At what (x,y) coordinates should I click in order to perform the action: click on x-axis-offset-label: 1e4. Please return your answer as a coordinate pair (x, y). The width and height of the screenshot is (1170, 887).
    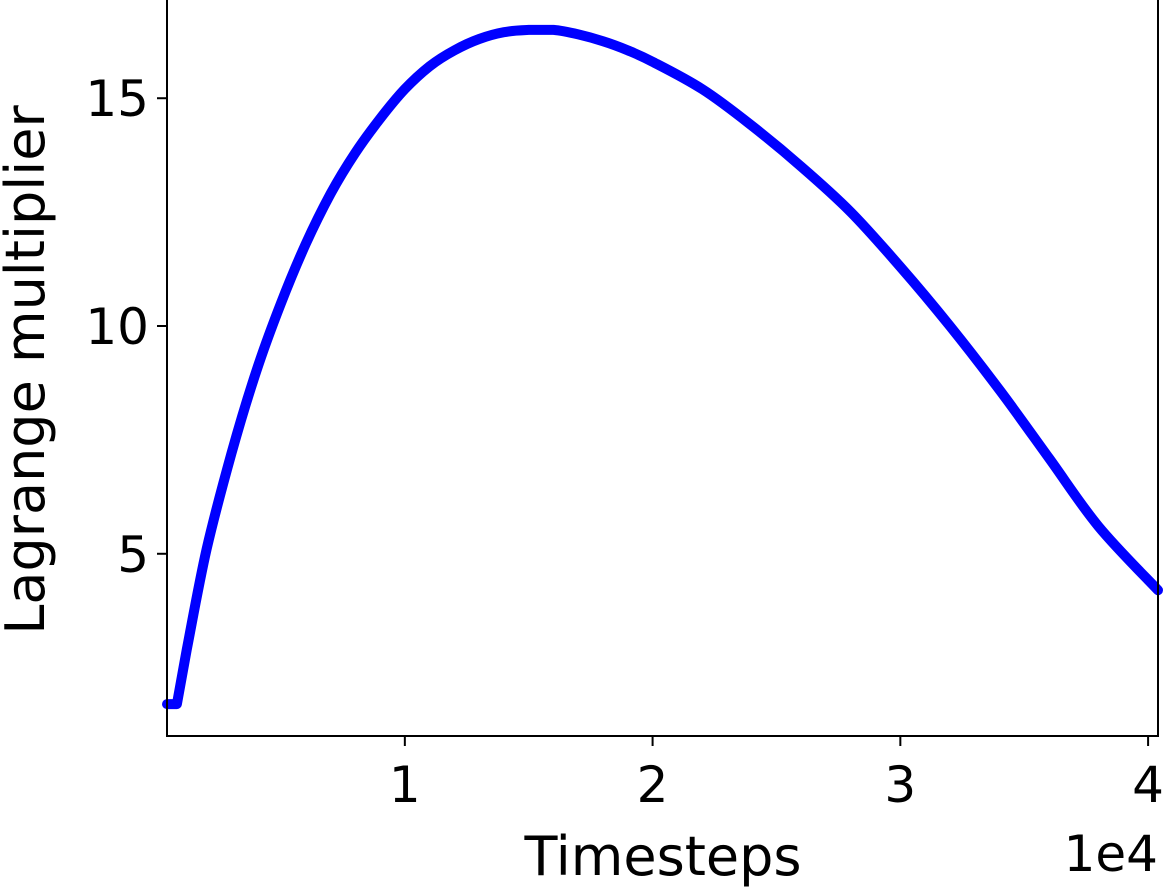
    Looking at the image, I should click on (1111, 854).